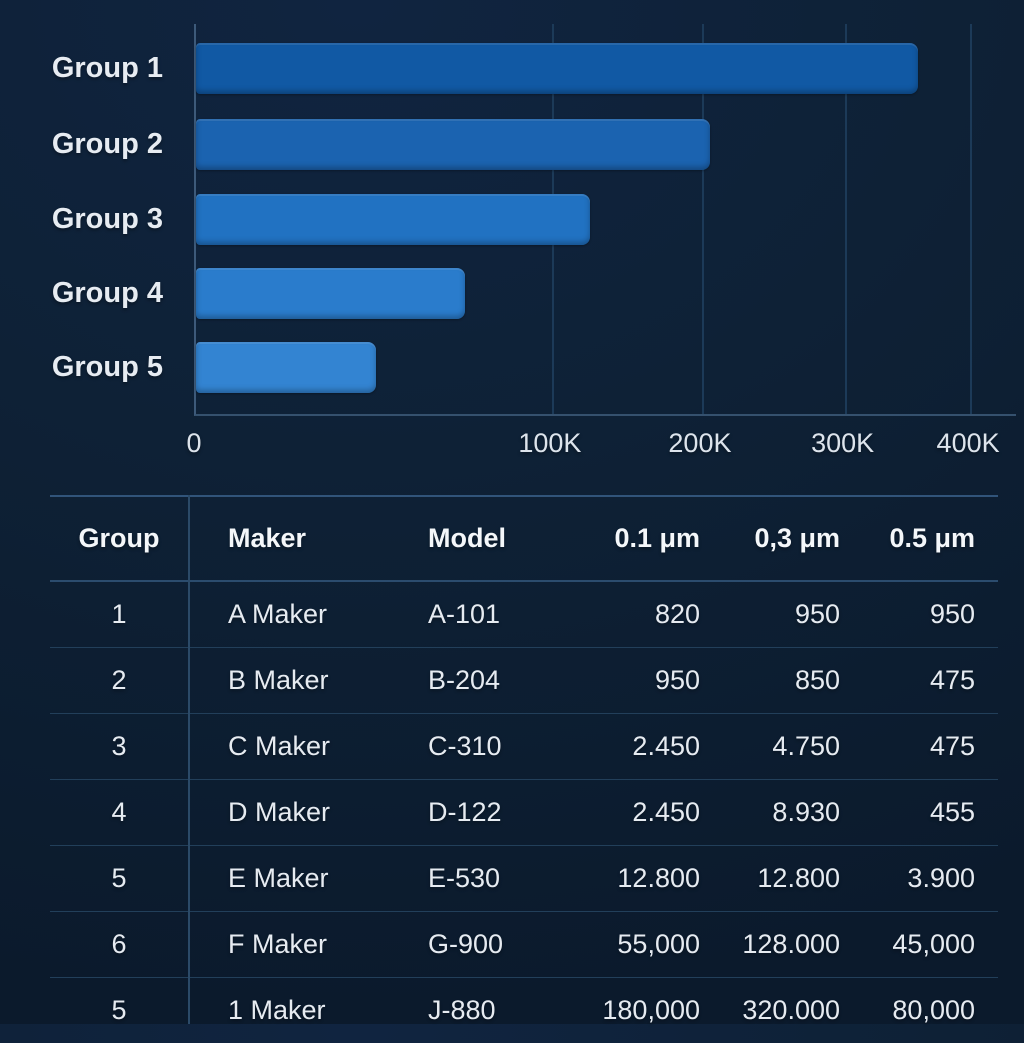  Describe the element at coordinates (107, 367) in the screenshot. I see `category-label: Group 5` at that location.